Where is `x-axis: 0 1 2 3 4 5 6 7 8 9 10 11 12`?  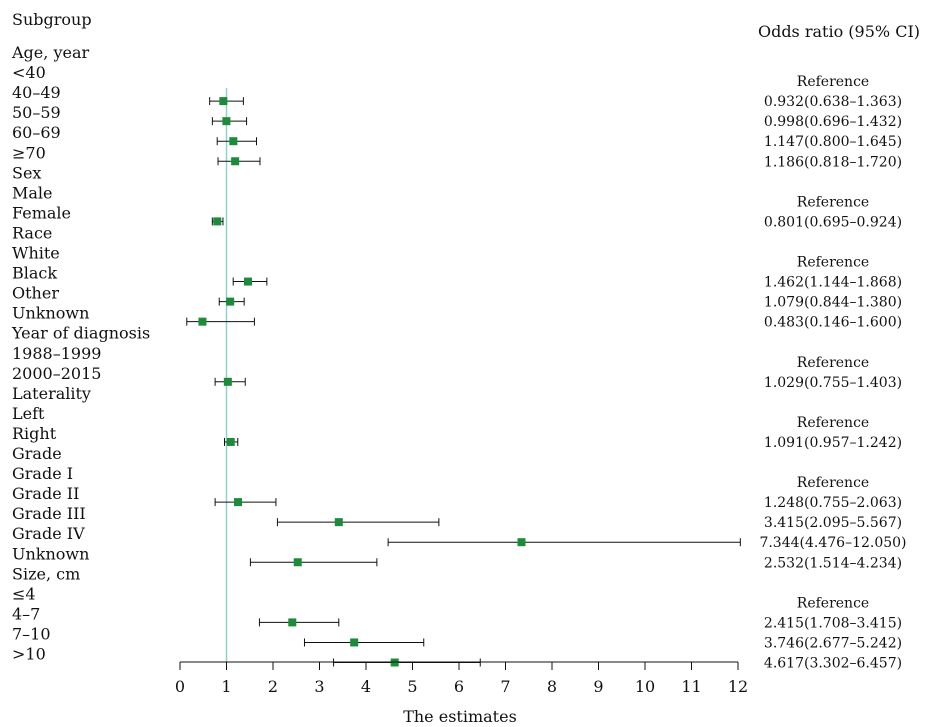
x-axis: 0 1 2 3 4 5 6 7 8 9 10 11 12 is located at coordinates (461, 678).